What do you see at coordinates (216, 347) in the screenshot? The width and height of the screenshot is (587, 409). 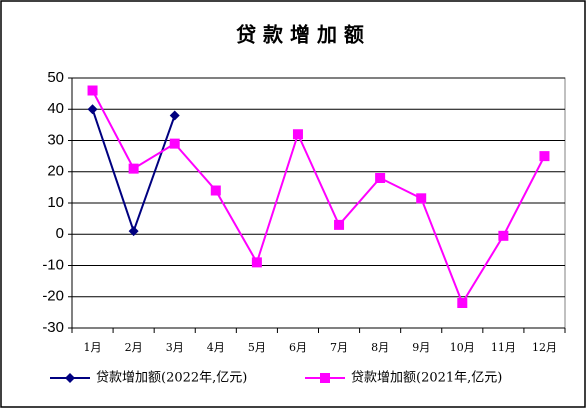 I see `x-tick-label: 4月` at bounding box center [216, 347].